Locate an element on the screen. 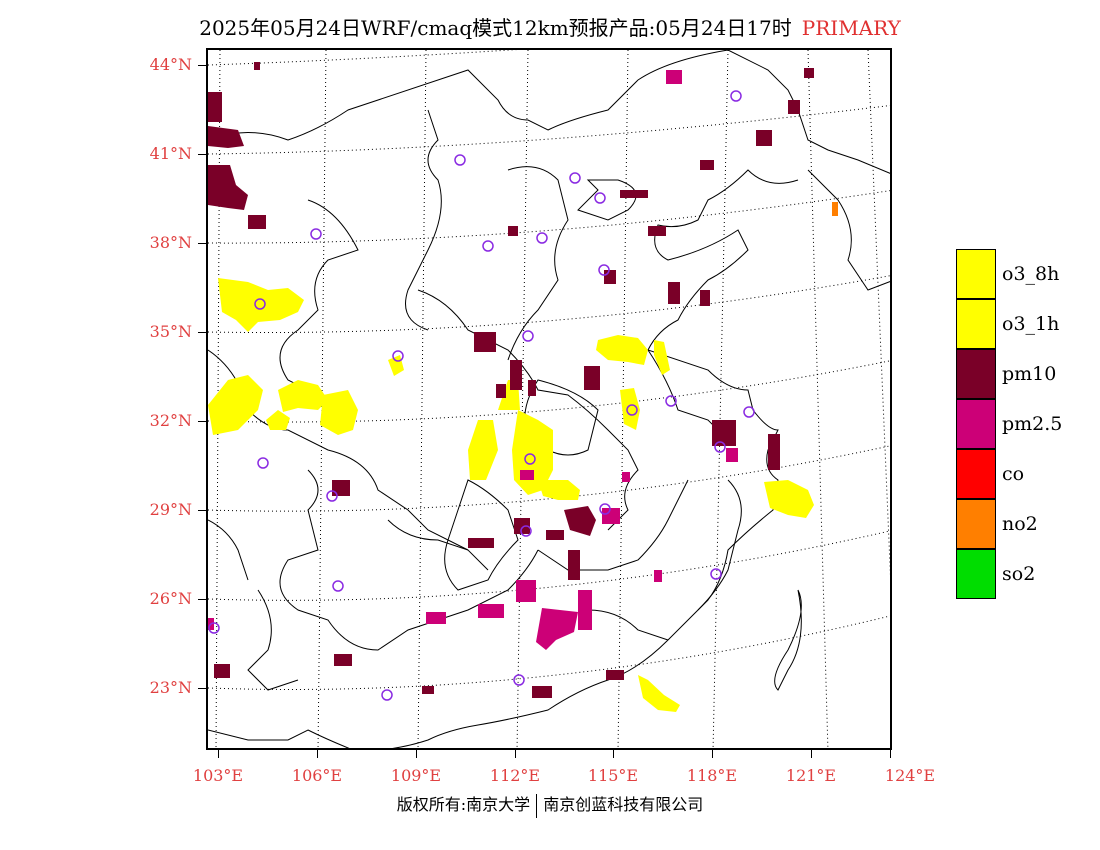  lon-label-118: 118°E is located at coordinates (712, 775).